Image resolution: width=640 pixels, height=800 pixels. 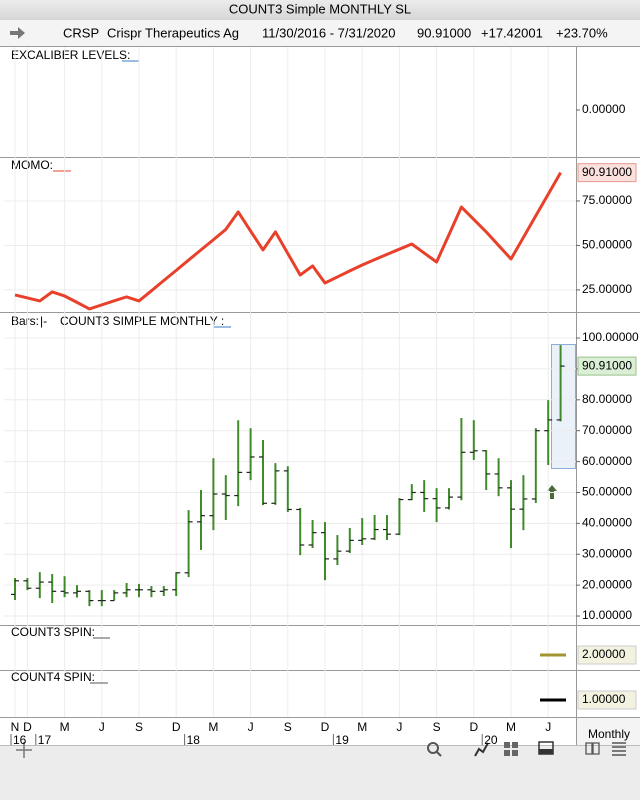 I want to click on link-icon, so click(x=17, y=33).